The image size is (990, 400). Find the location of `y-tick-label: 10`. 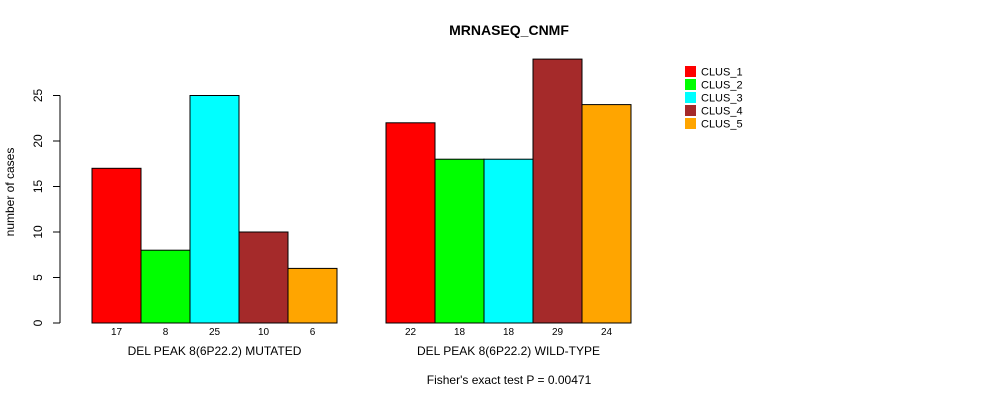

y-tick-label: 10 is located at coordinates (38, 232).